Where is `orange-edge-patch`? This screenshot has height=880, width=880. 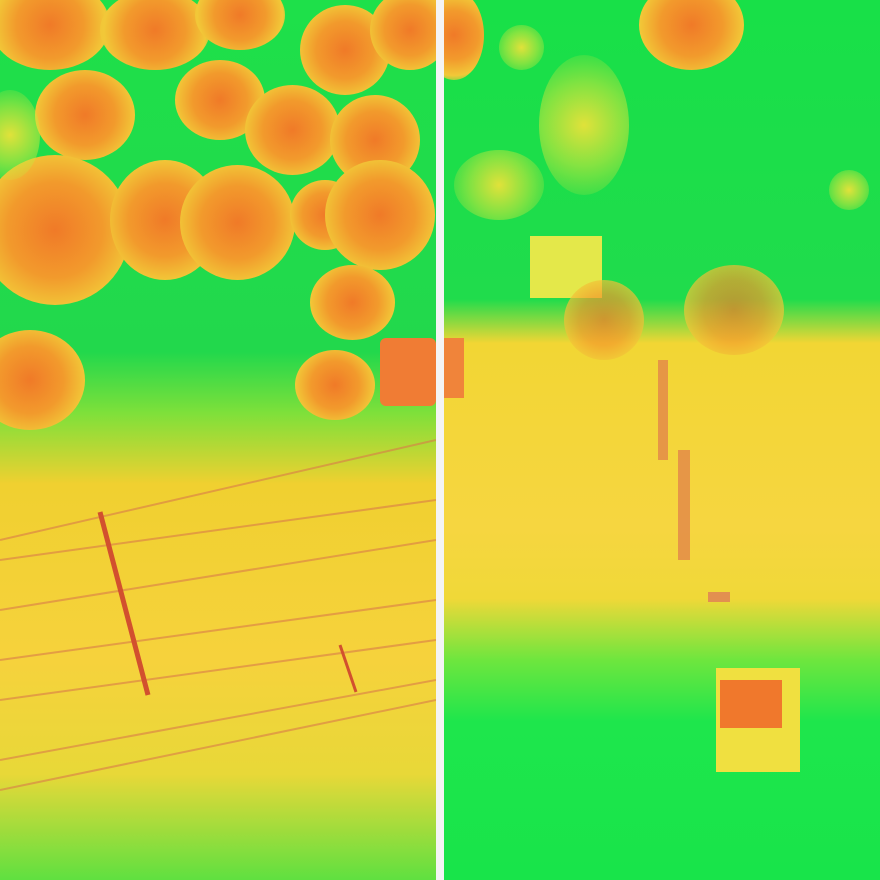
orange-edge-patch is located at coordinates (454, 368).